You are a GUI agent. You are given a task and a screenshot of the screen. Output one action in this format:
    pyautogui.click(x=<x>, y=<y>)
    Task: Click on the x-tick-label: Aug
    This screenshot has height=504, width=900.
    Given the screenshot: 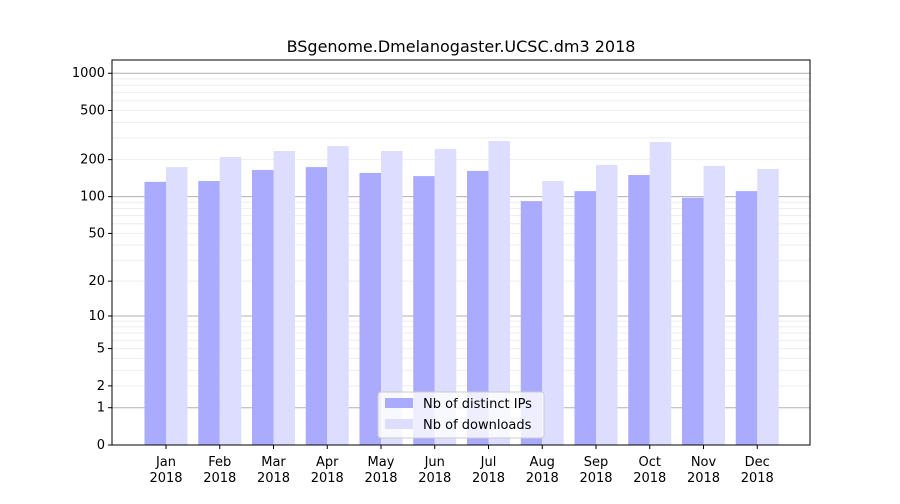 What is the action you would take?
    pyautogui.click(x=542, y=462)
    